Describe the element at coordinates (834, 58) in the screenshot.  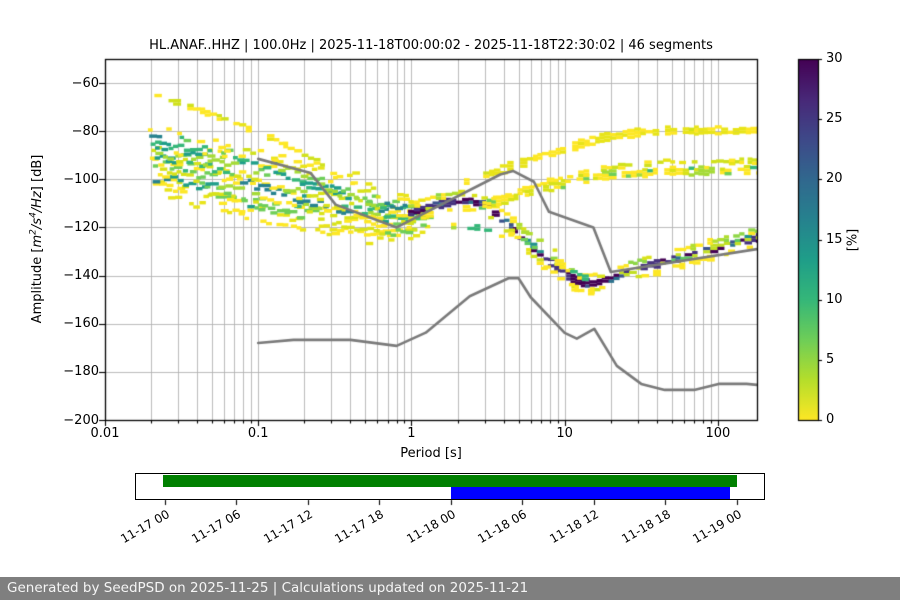
I see `colorbar-tick-label: 30` at that location.